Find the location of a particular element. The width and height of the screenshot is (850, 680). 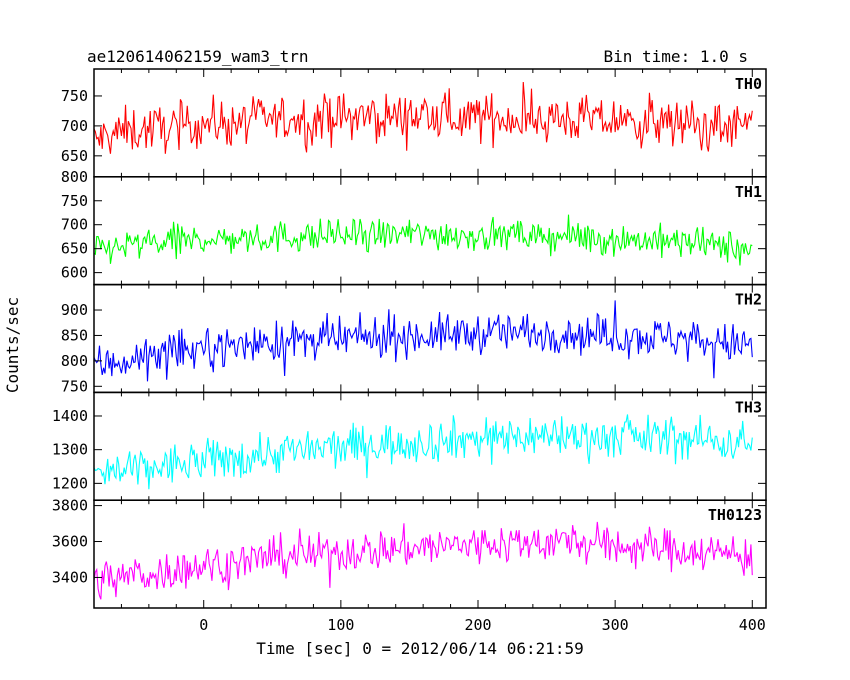

x-tick-label: 0 is located at coordinates (203, 625).